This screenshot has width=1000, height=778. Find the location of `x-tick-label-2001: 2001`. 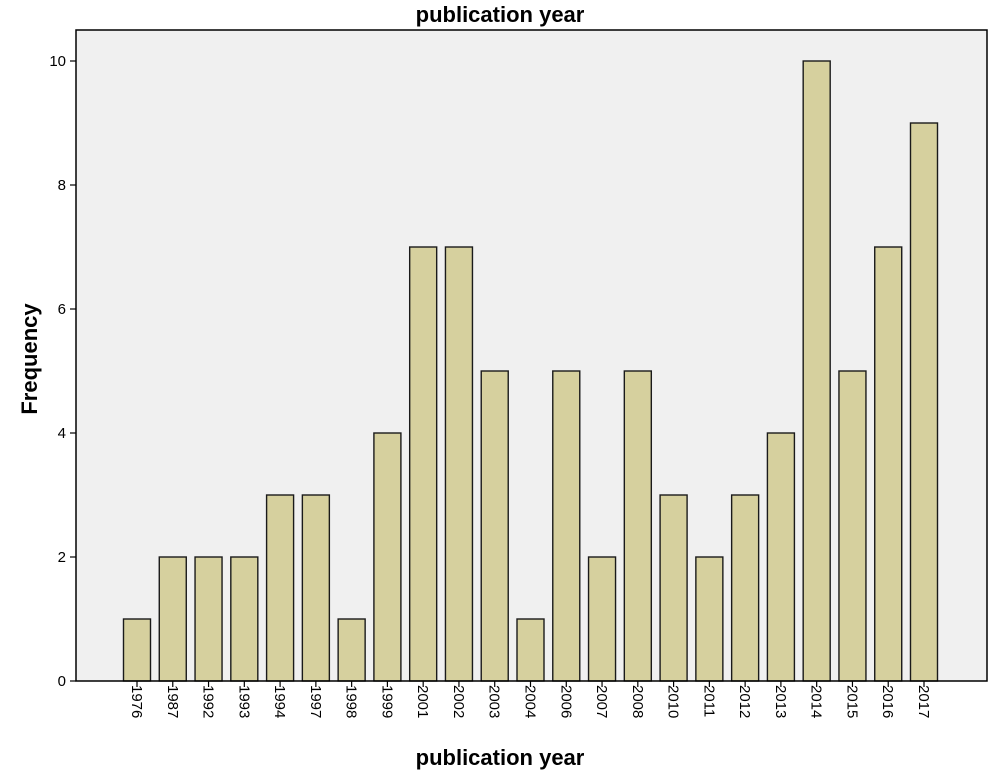

x-tick-label-2001: 2001 is located at coordinates (422, 701).